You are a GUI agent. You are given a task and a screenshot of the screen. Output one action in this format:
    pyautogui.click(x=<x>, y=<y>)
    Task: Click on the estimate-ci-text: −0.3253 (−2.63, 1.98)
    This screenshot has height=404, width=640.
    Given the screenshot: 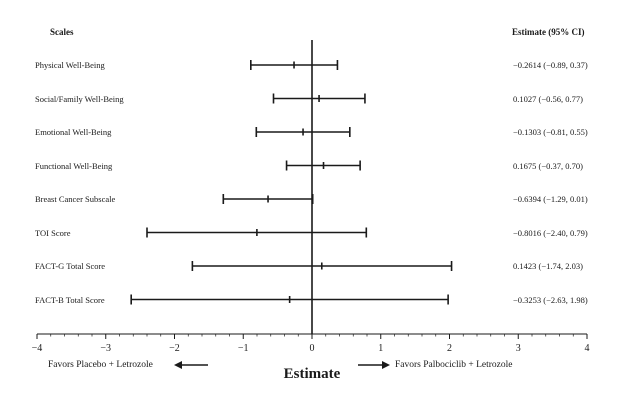 What is the action you would take?
    pyautogui.click(x=550, y=299)
    